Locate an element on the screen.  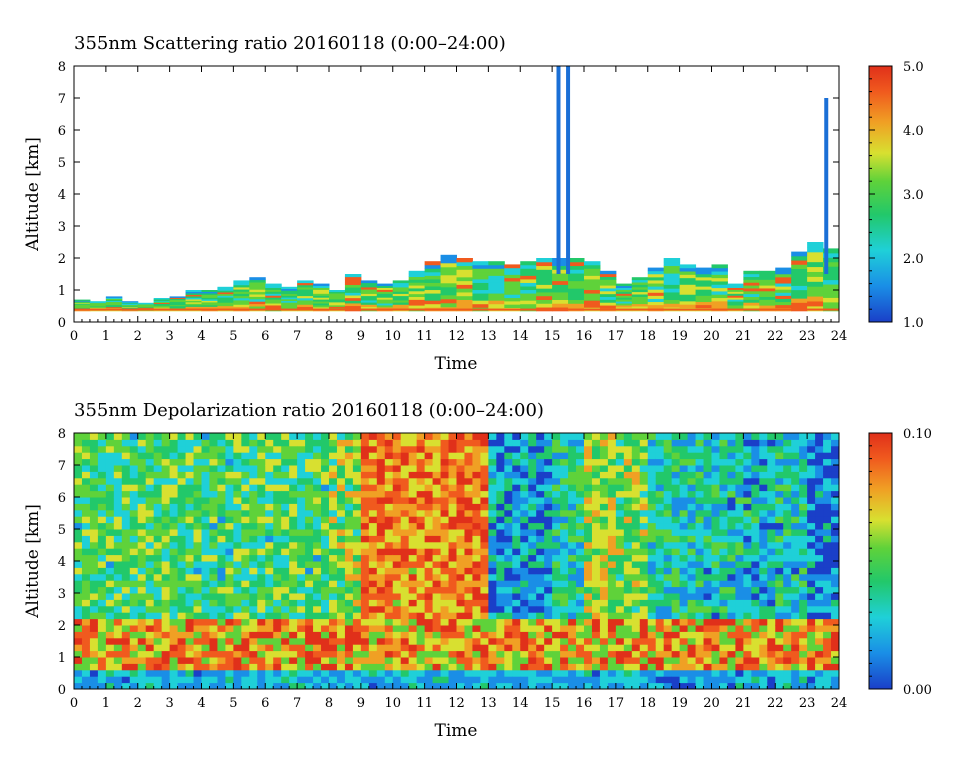
x-tick-label: 0 is located at coordinates (74, 703).